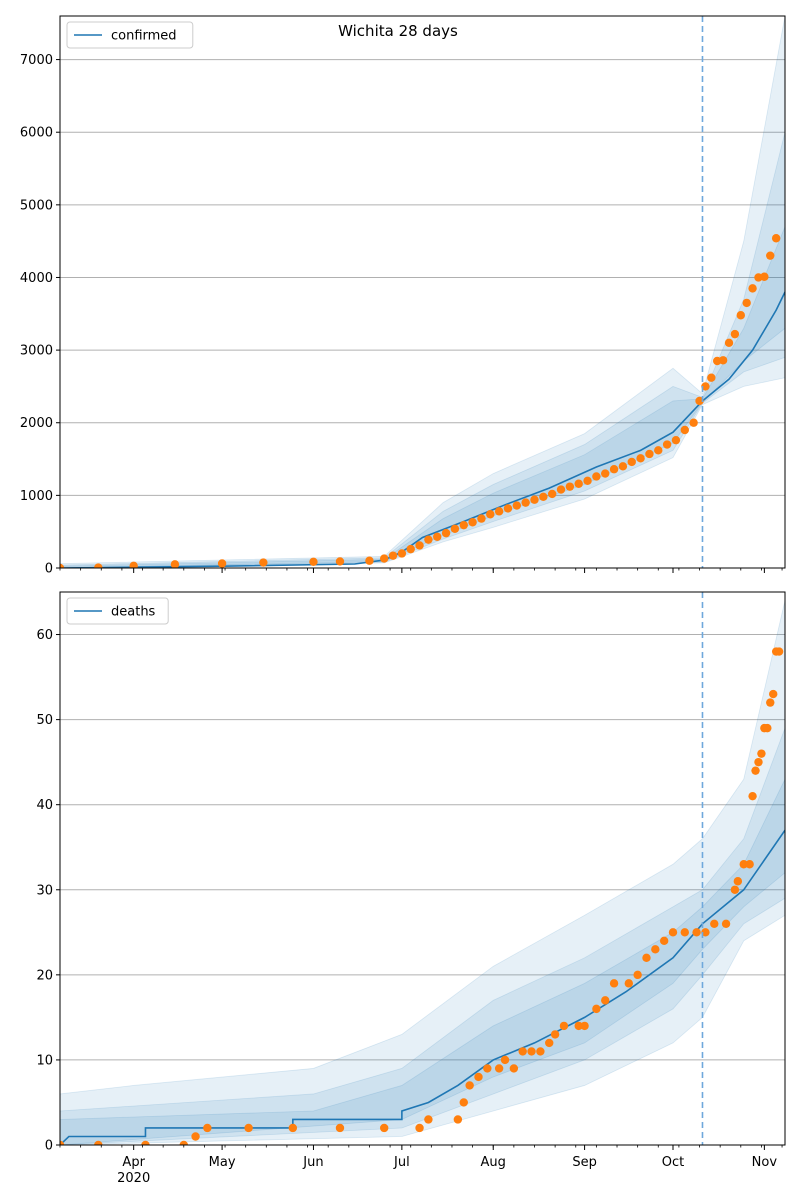 Image resolution: width=800 pixels, height=1200 pixels. Describe the element at coordinates (44, 720) in the screenshot. I see `y-tick-label: 50` at that location.